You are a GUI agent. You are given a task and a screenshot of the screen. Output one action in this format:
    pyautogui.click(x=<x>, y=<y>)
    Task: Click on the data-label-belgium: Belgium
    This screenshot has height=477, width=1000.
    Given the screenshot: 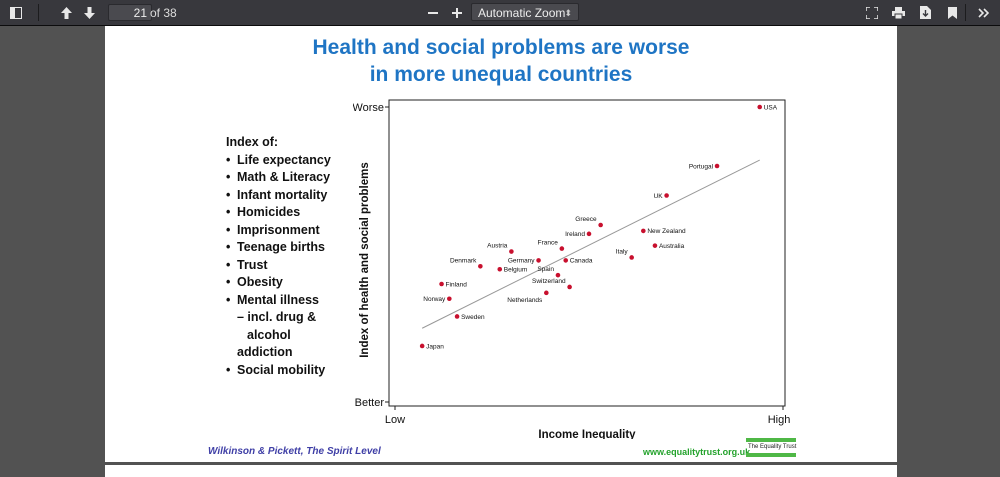 What is the action you would take?
    pyautogui.click(x=515, y=270)
    